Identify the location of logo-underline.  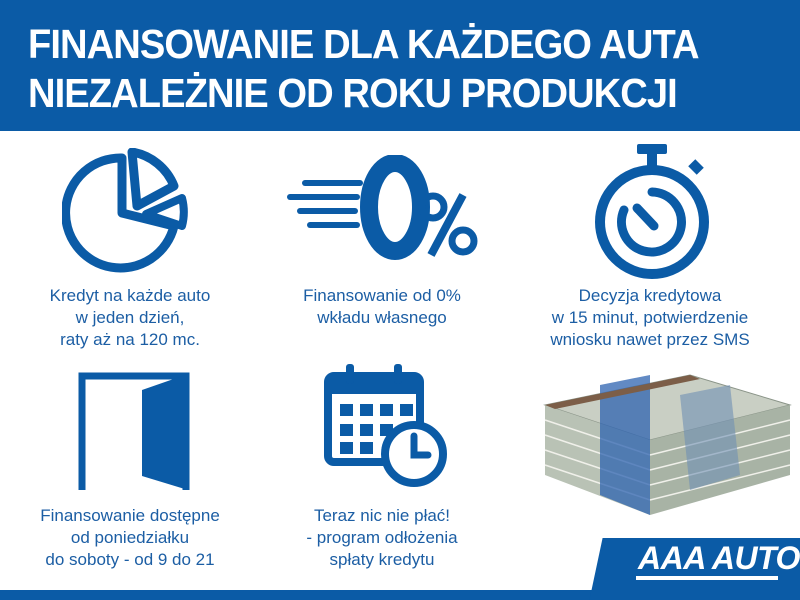
(707, 578).